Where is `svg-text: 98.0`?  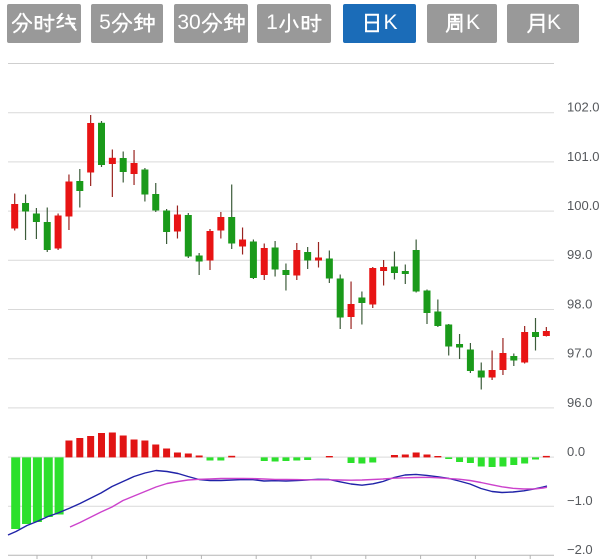
svg-text: 98.0 is located at coordinates (579, 303).